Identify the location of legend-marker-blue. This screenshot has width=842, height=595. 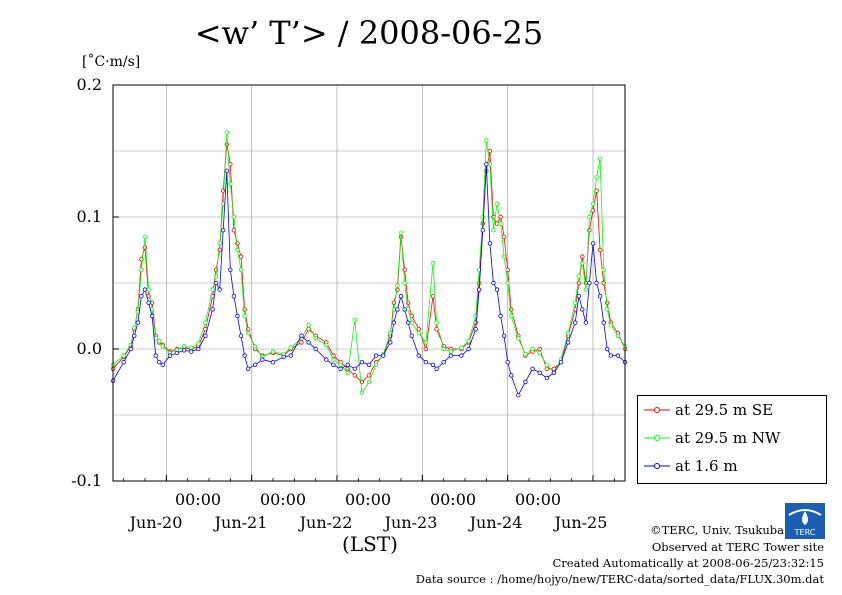
(657, 466).